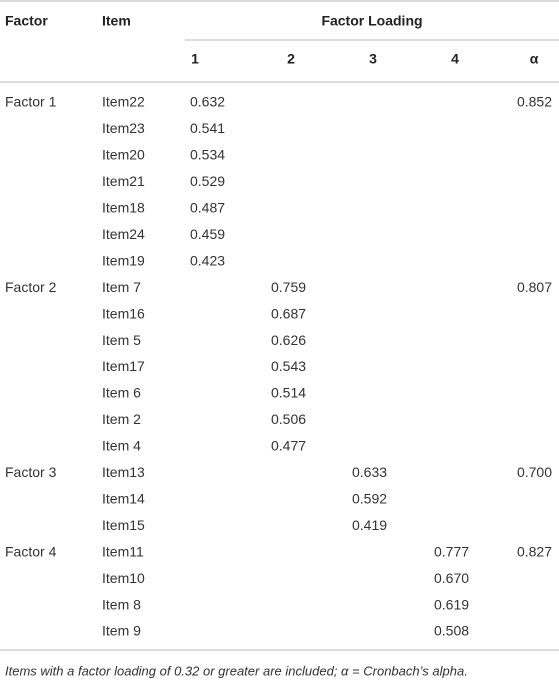  Describe the element at coordinates (455, 59) in the screenshot. I see `header-cell: 4` at that location.